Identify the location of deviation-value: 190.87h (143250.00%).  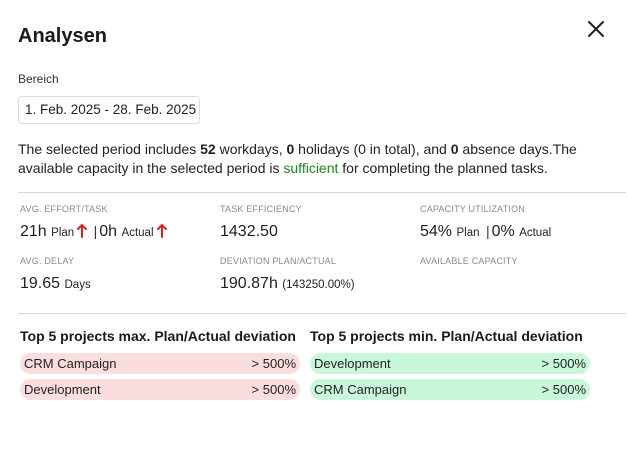
(287, 284).